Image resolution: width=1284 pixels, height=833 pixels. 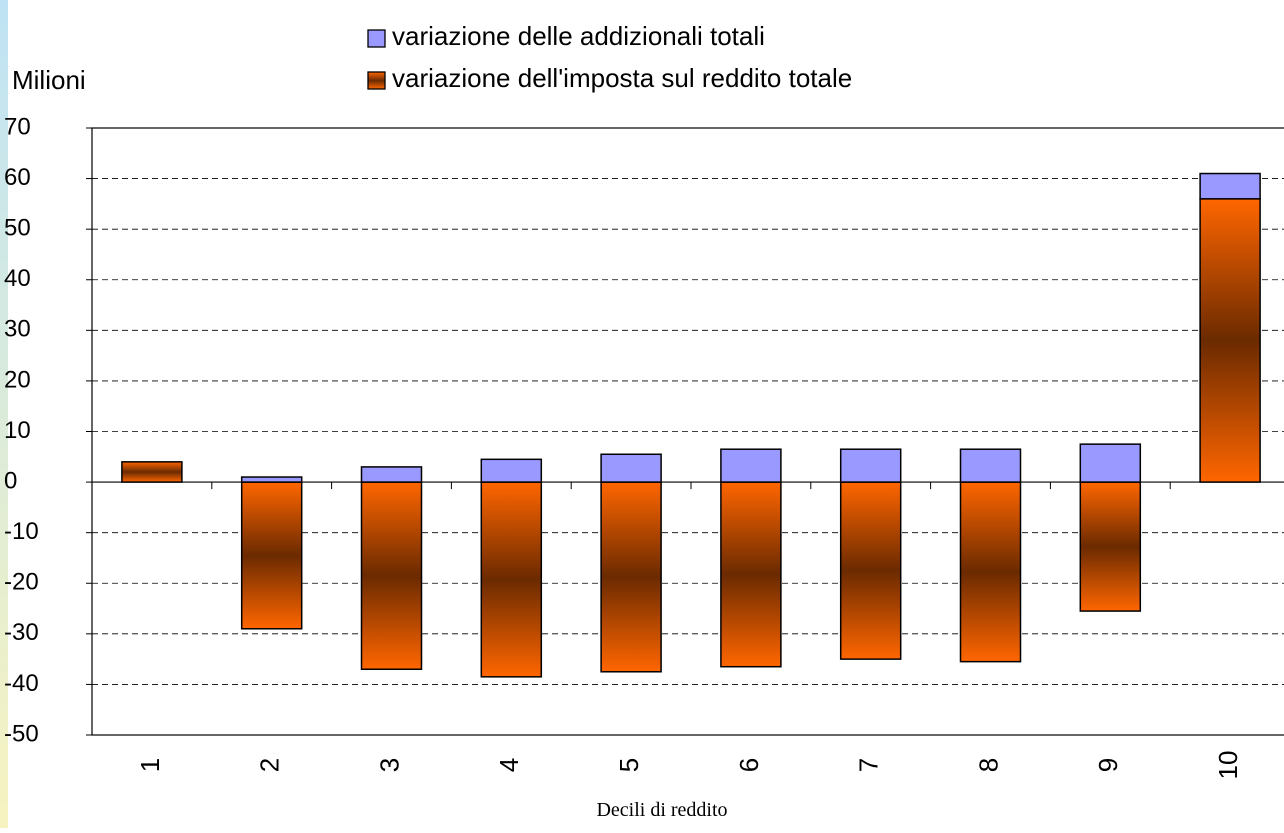 What do you see at coordinates (17, 126) in the screenshot?
I see `y-tick-label: 70` at bounding box center [17, 126].